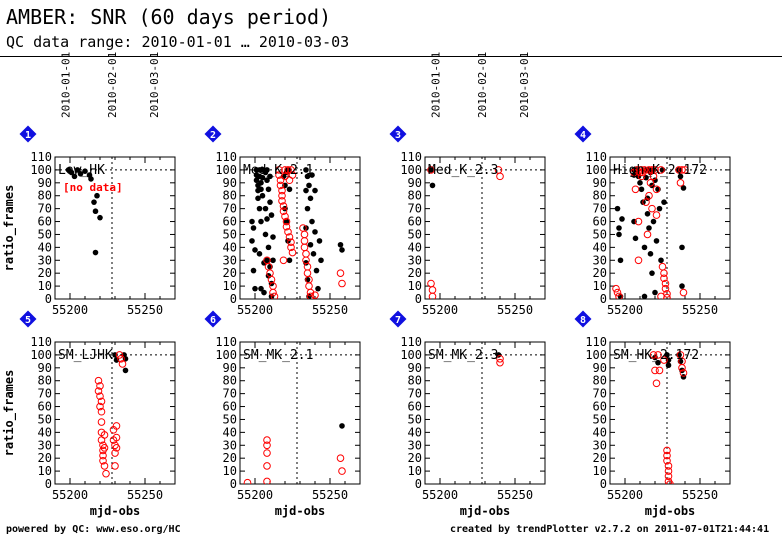 The image size is (782, 542). Describe the element at coordinates (28, 320) in the screenshot. I see `panel-number: 5` at that location.